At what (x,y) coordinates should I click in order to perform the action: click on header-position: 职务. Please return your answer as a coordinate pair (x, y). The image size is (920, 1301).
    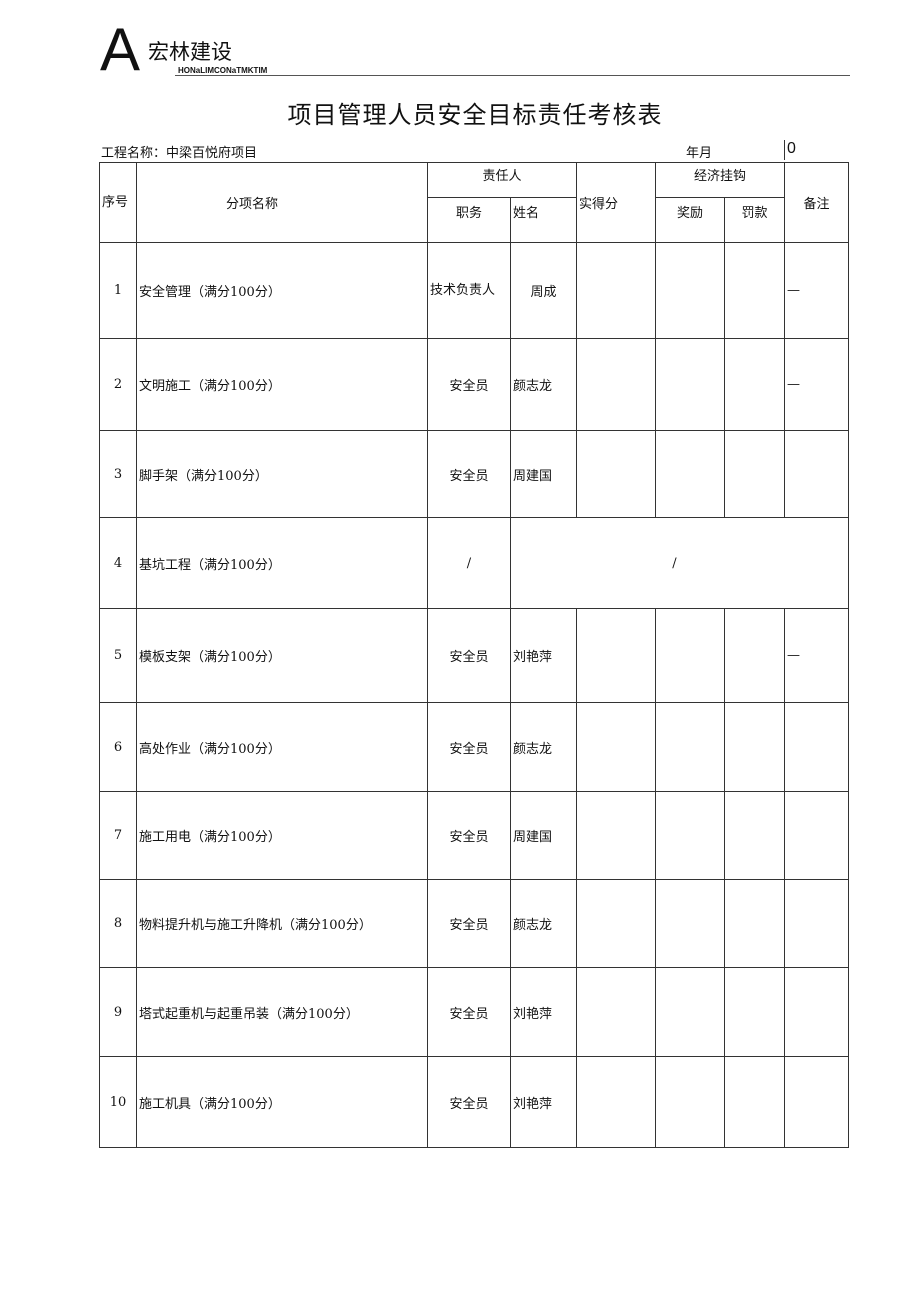
    Looking at the image, I should click on (469, 220).